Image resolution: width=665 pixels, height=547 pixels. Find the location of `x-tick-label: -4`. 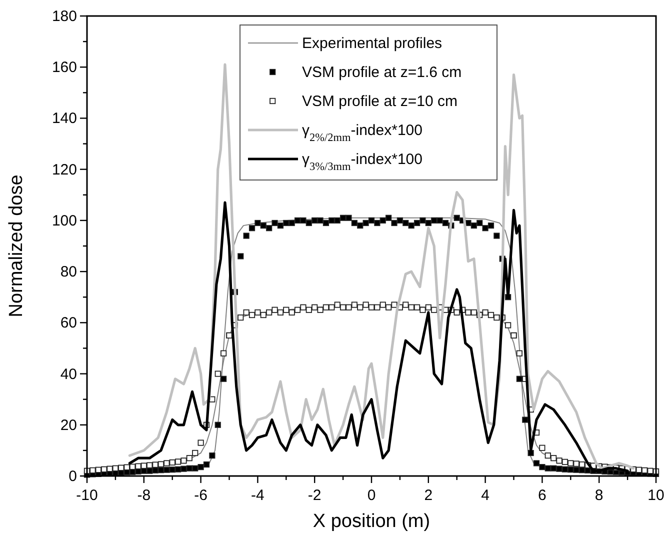

x-tick-label: -4 is located at coordinates (257, 495).